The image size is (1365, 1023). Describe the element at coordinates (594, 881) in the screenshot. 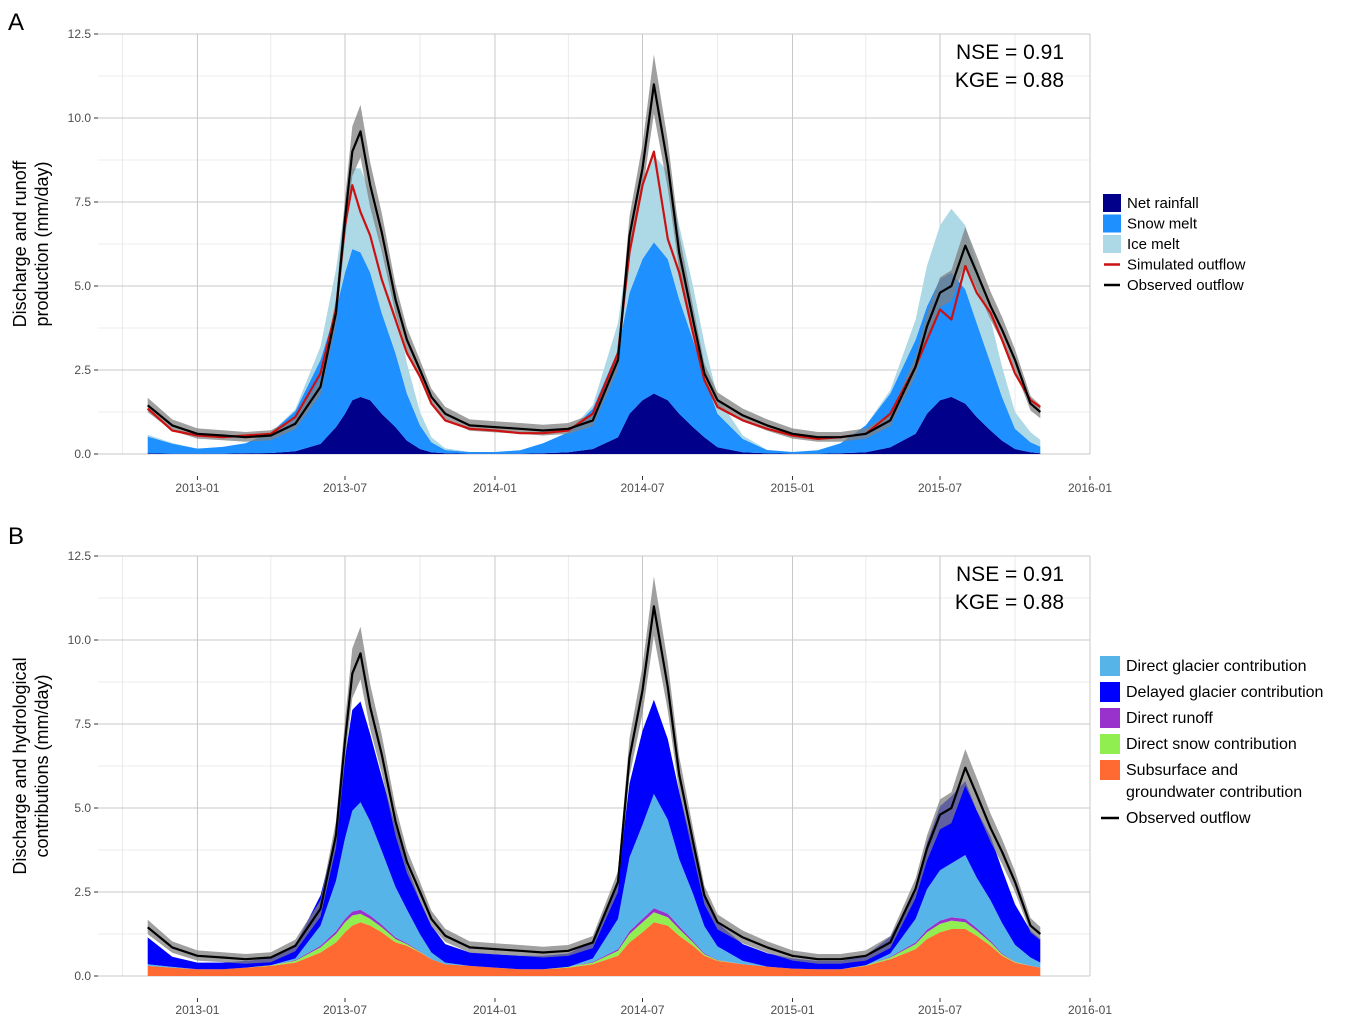

I see `area-direct-glacier-contribution` at that location.